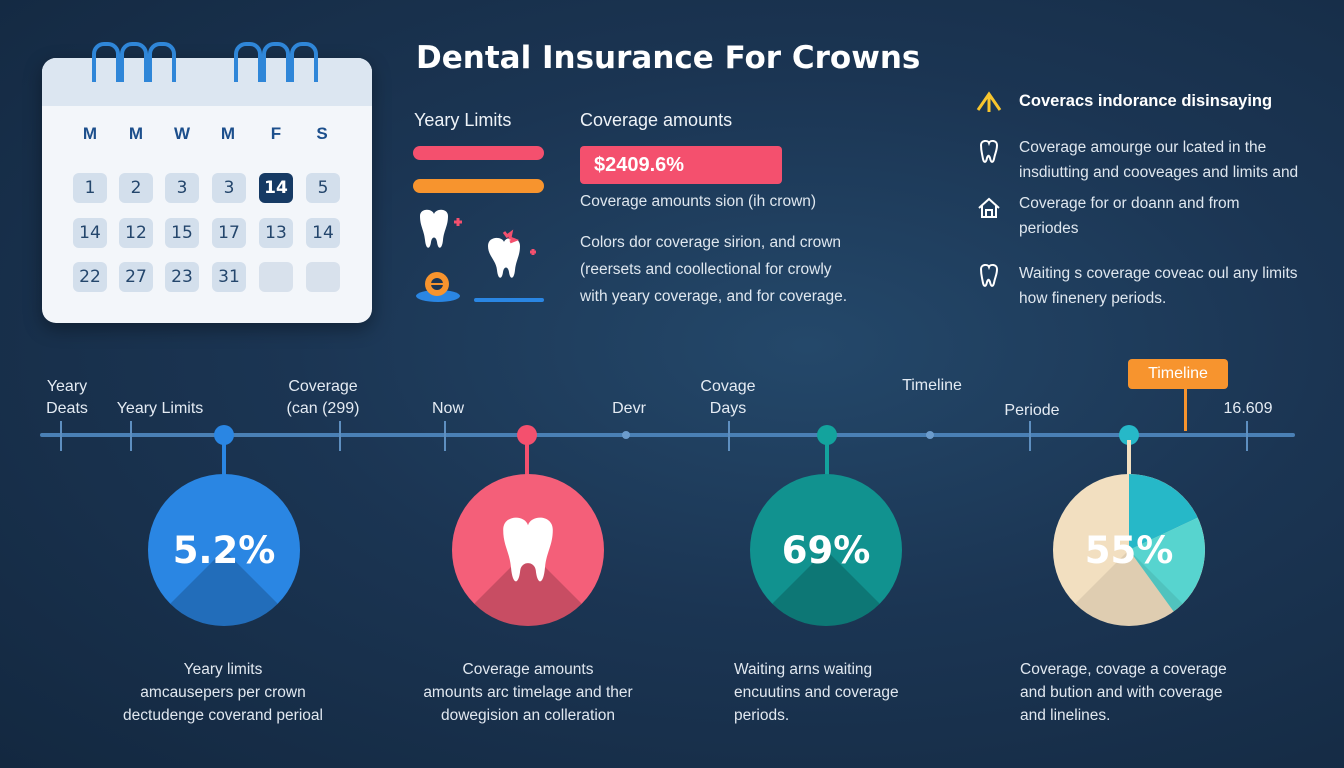  I want to click on stat-value: 55%, so click(1129, 550).